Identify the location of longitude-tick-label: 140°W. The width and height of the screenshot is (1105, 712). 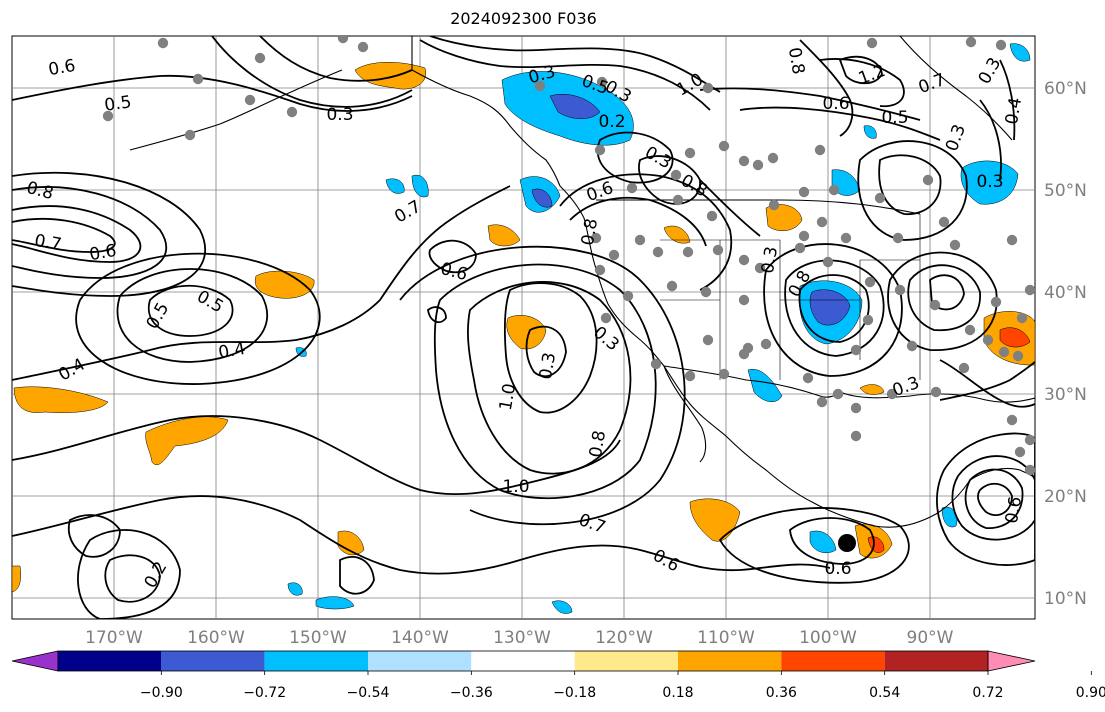
(420, 638).